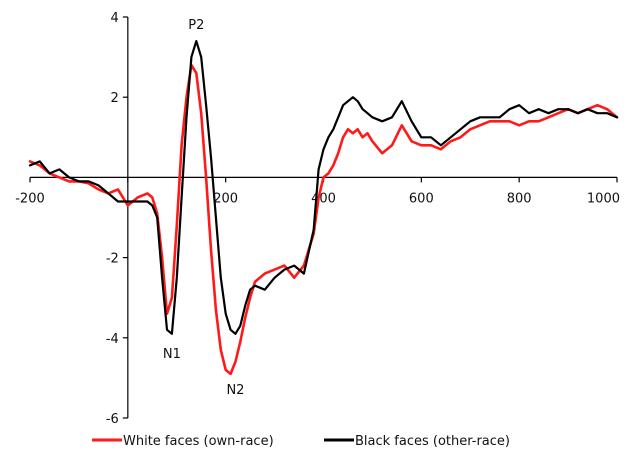  Describe the element at coordinates (172, 354) in the screenshot. I see `peak-label-n1: N1` at that location.